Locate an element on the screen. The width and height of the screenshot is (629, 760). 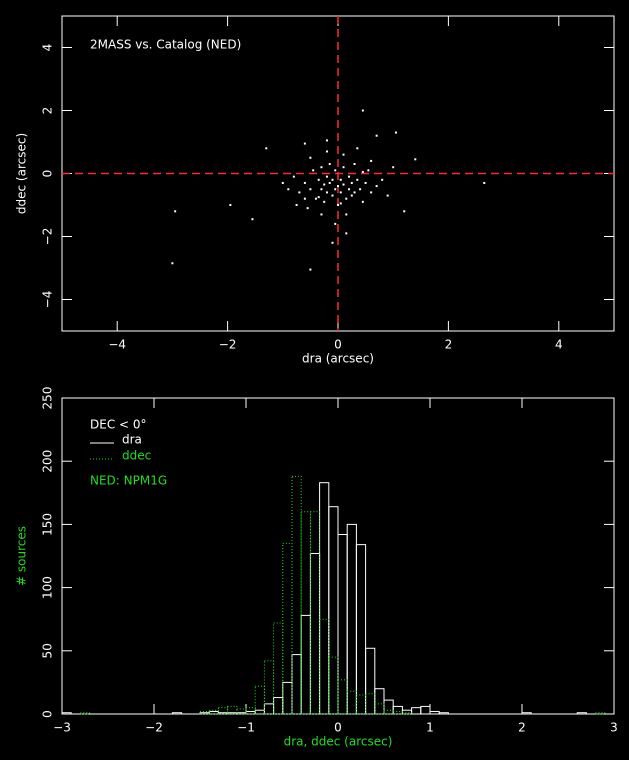
x-axis-label: dra, ddec (arcsec) is located at coordinates (338, 742).